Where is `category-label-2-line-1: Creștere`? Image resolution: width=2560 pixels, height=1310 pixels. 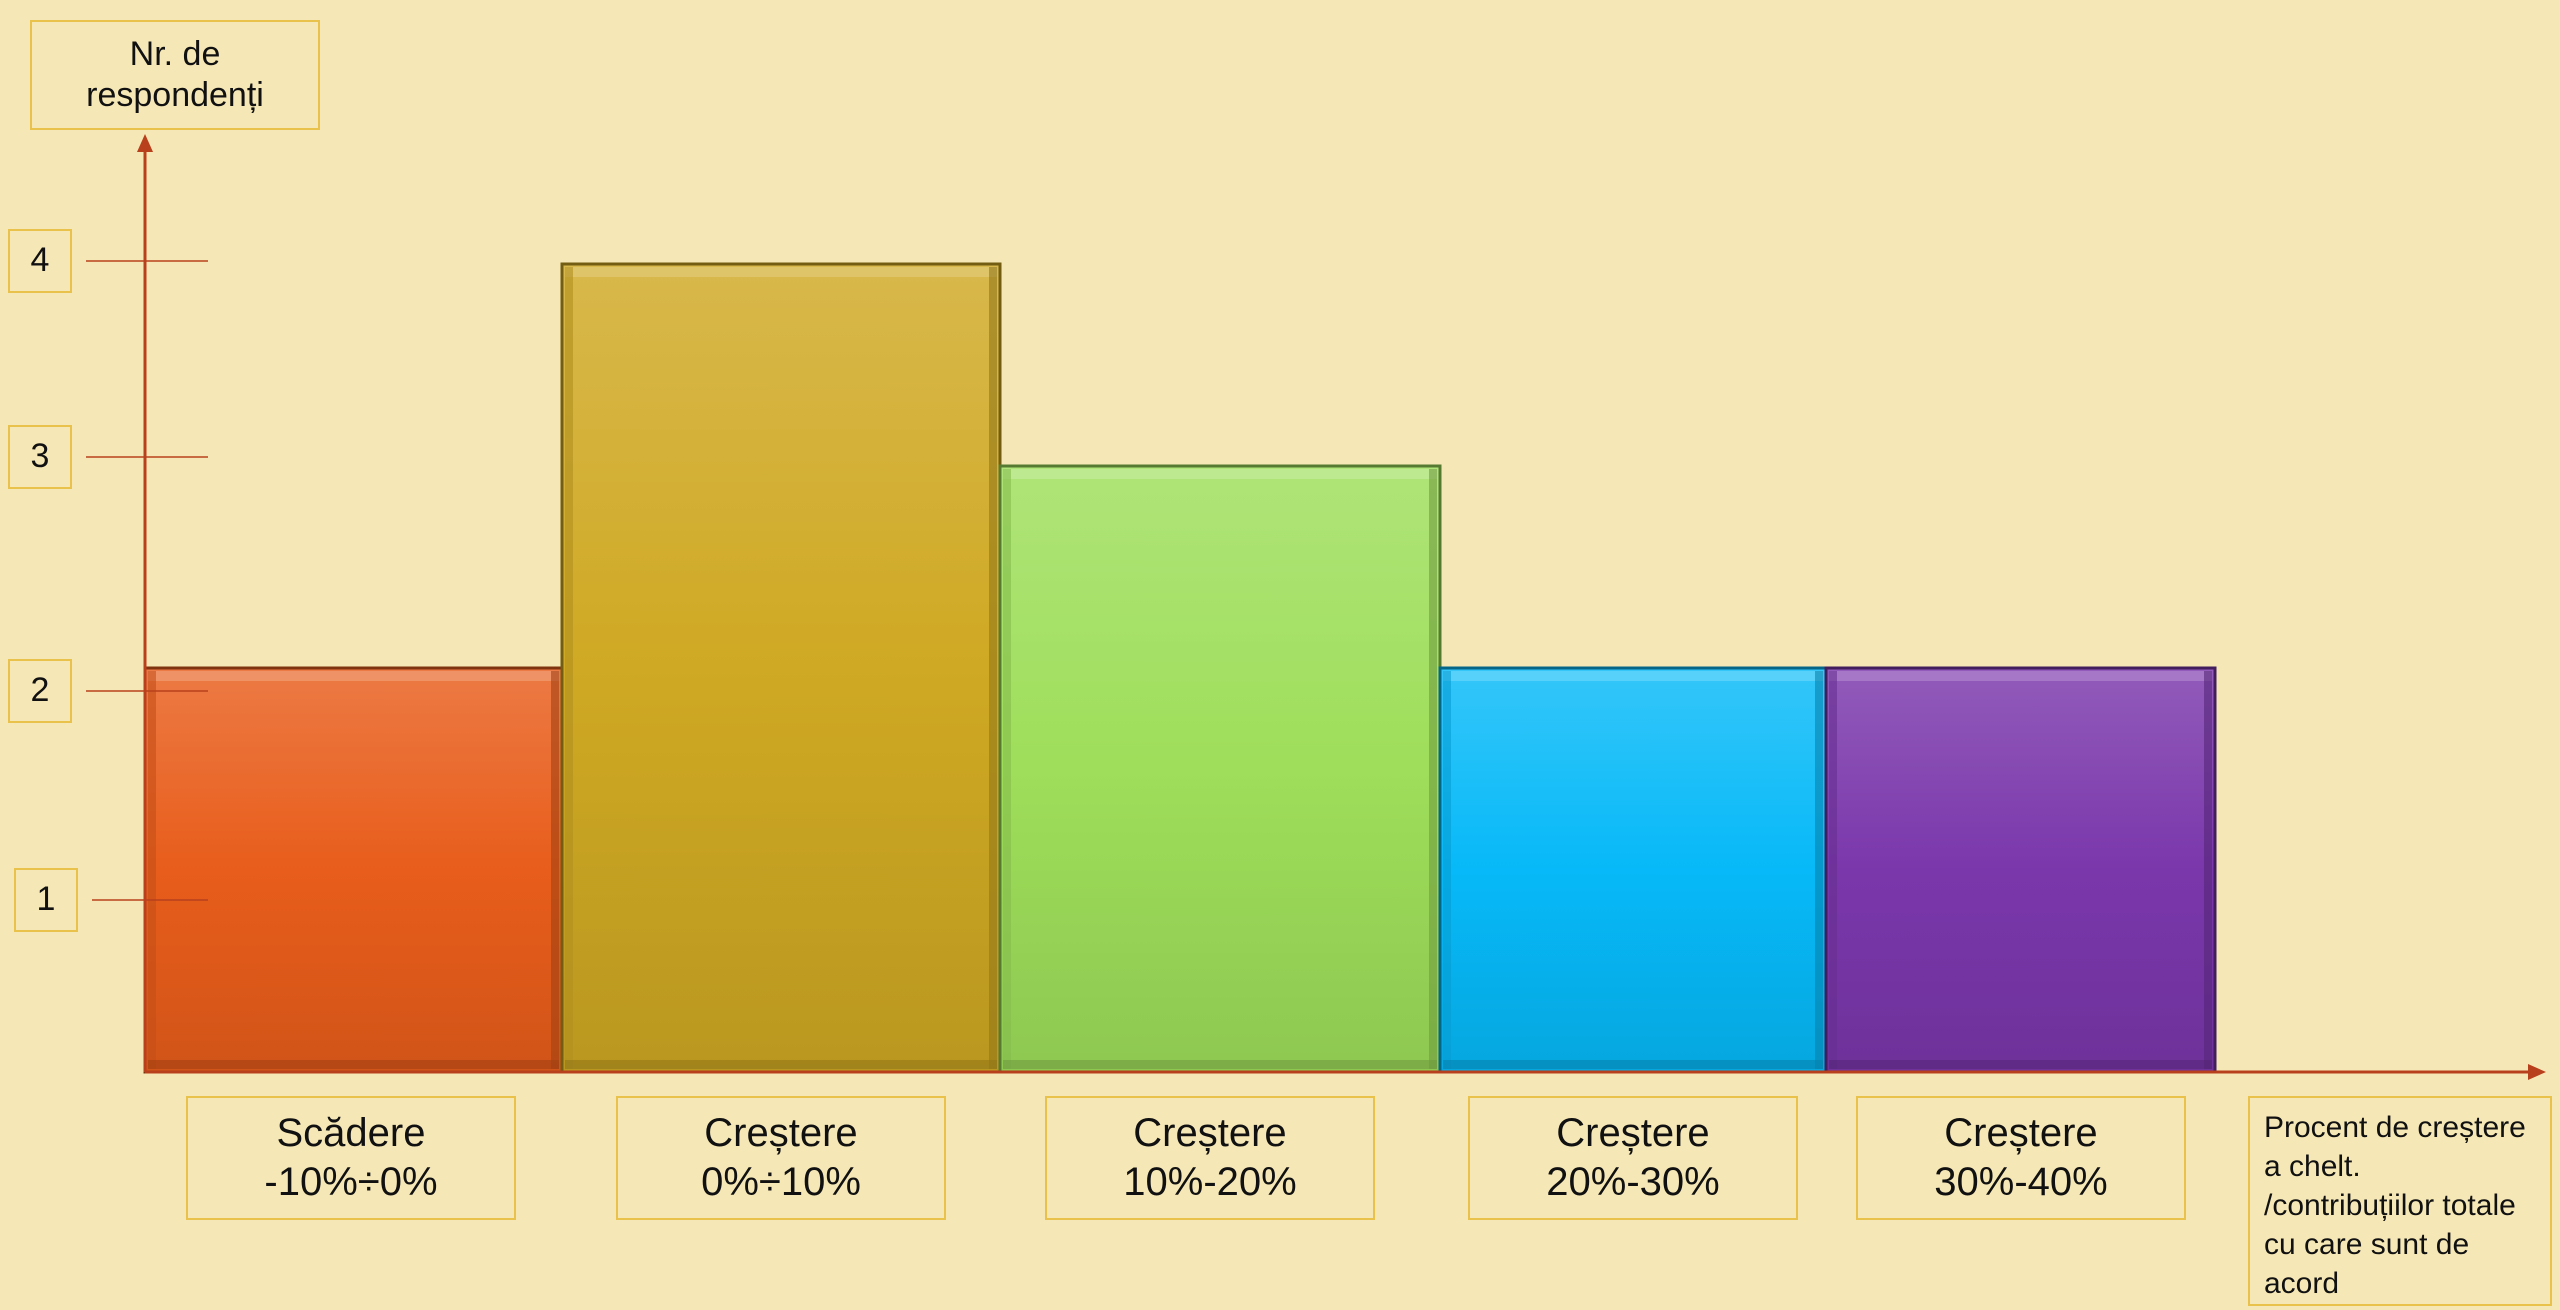
category-label-2-line-1: Creștere is located at coordinates (1210, 1133).